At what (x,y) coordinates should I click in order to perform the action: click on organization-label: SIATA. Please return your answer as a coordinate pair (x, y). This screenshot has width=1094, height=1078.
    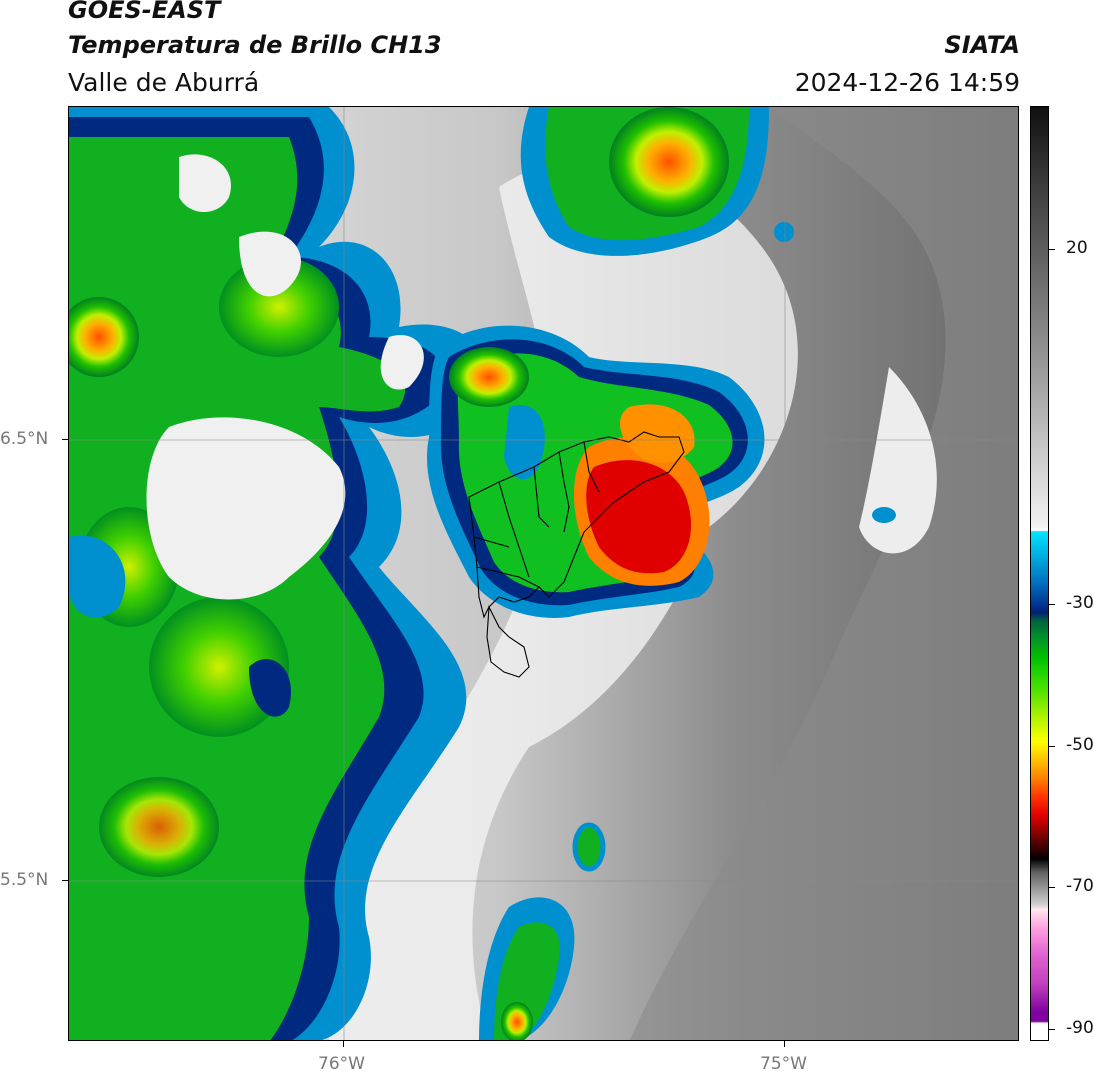
    Looking at the image, I should click on (982, 45).